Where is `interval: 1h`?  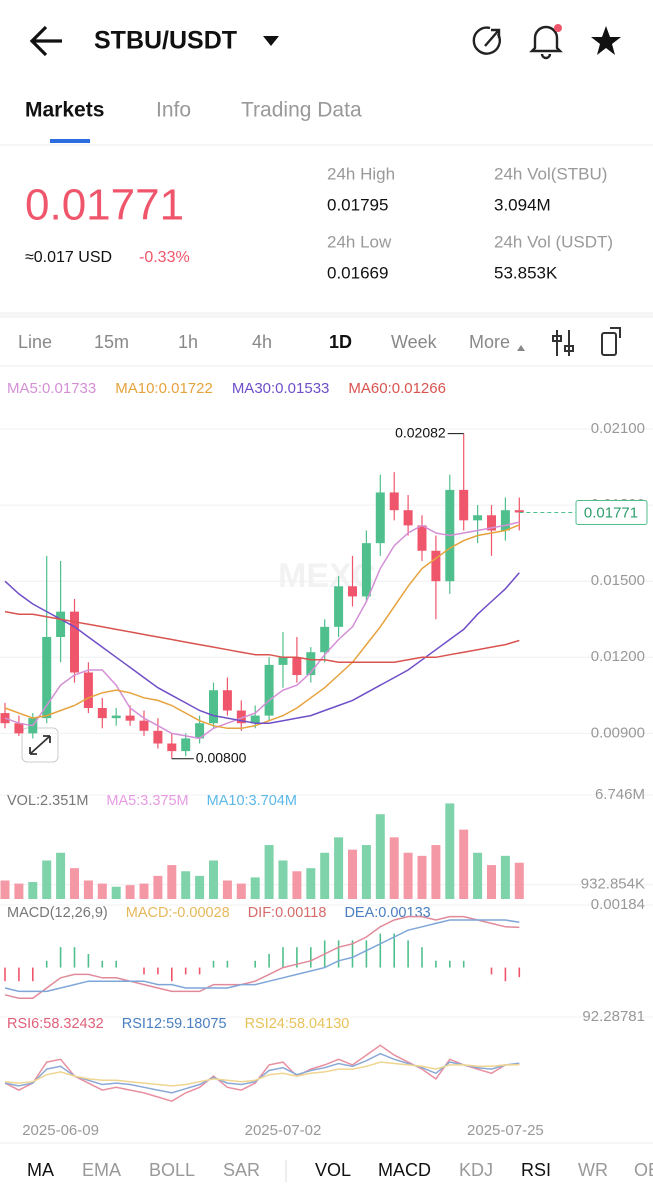 interval: 1h is located at coordinates (188, 342).